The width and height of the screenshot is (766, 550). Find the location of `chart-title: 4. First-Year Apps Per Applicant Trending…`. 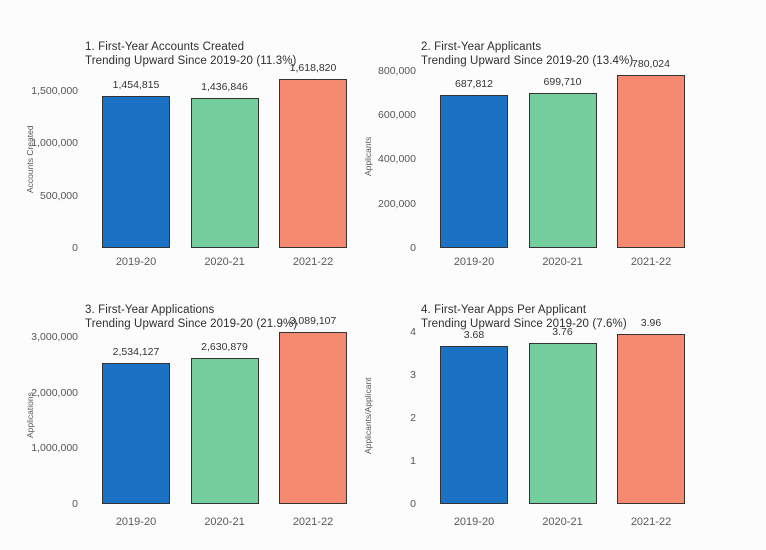

chart-title: 4. First-Year Apps Per Applicant Trending… is located at coordinates (524, 317).